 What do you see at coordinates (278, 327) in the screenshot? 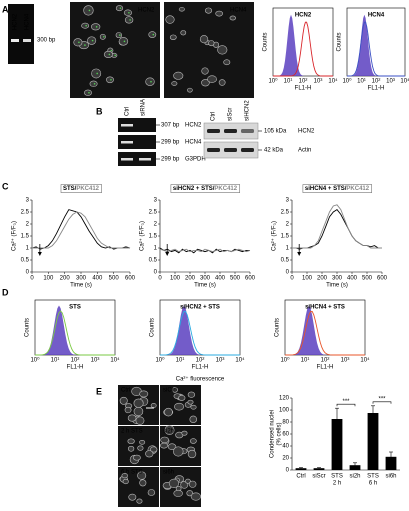
I see `label: Counts` at bounding box center [278, 327].